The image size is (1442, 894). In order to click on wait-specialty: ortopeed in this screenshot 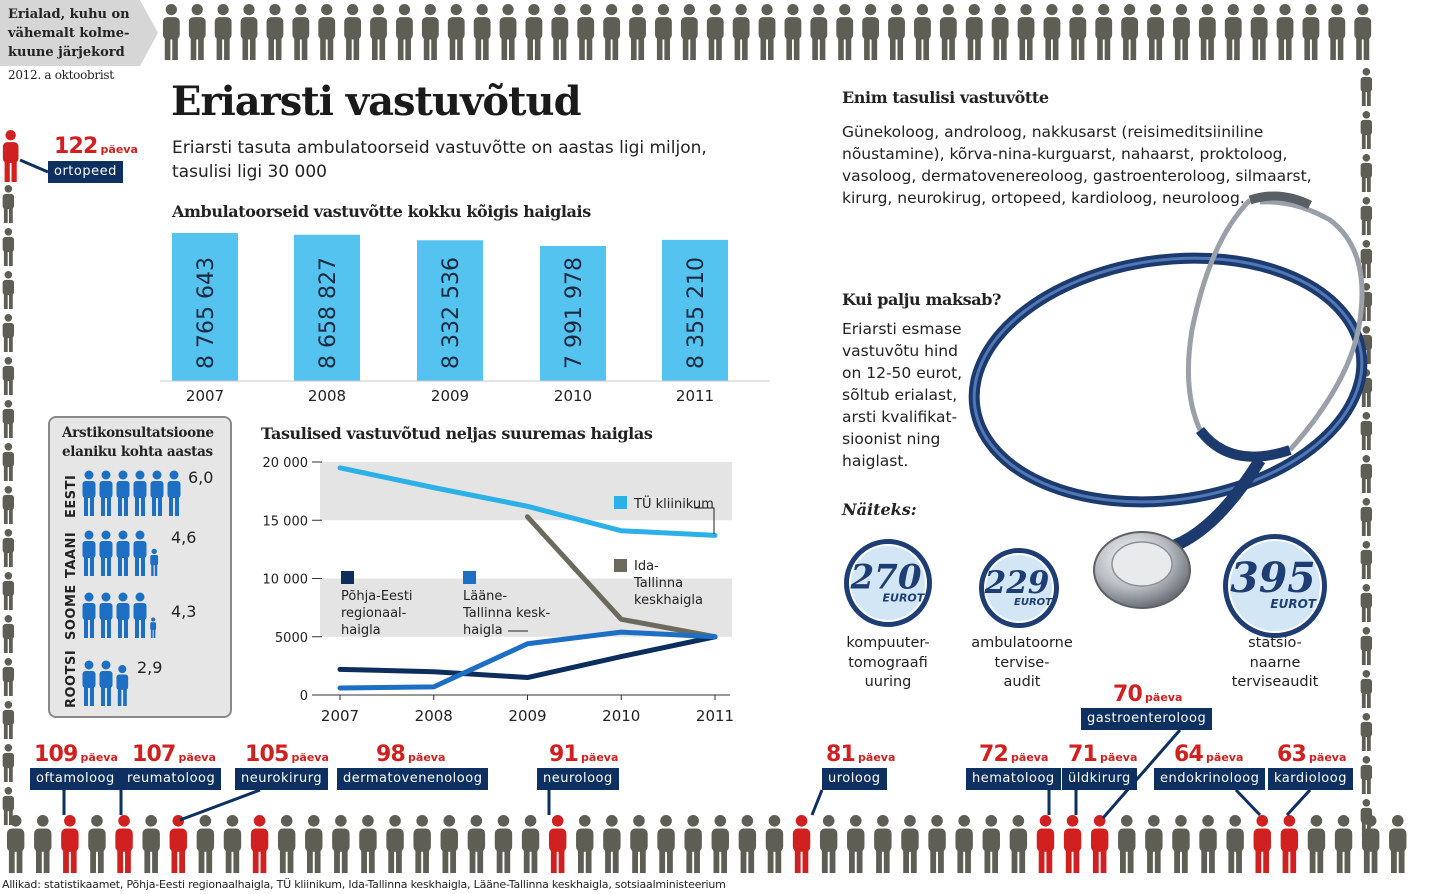, I will do `click(85, 172)`.